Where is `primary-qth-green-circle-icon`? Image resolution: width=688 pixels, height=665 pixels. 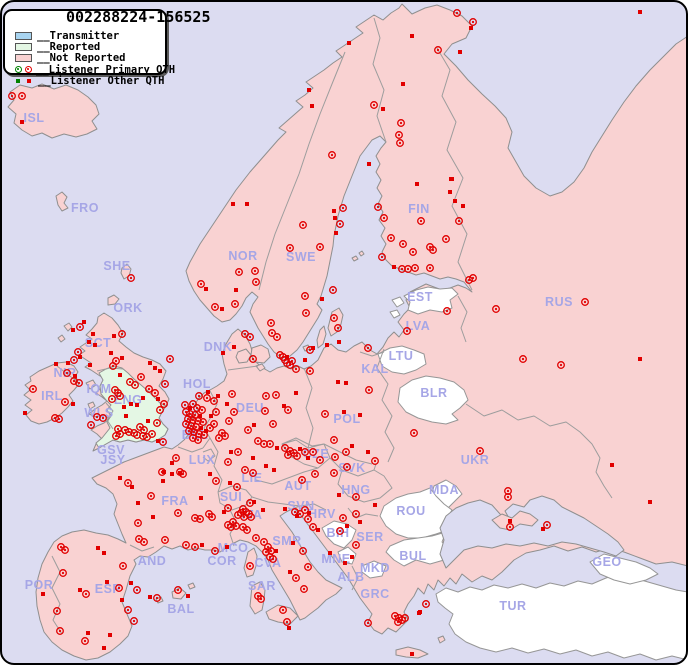
primary-qth-green-circle-icon is located at coordinates (18, 70).